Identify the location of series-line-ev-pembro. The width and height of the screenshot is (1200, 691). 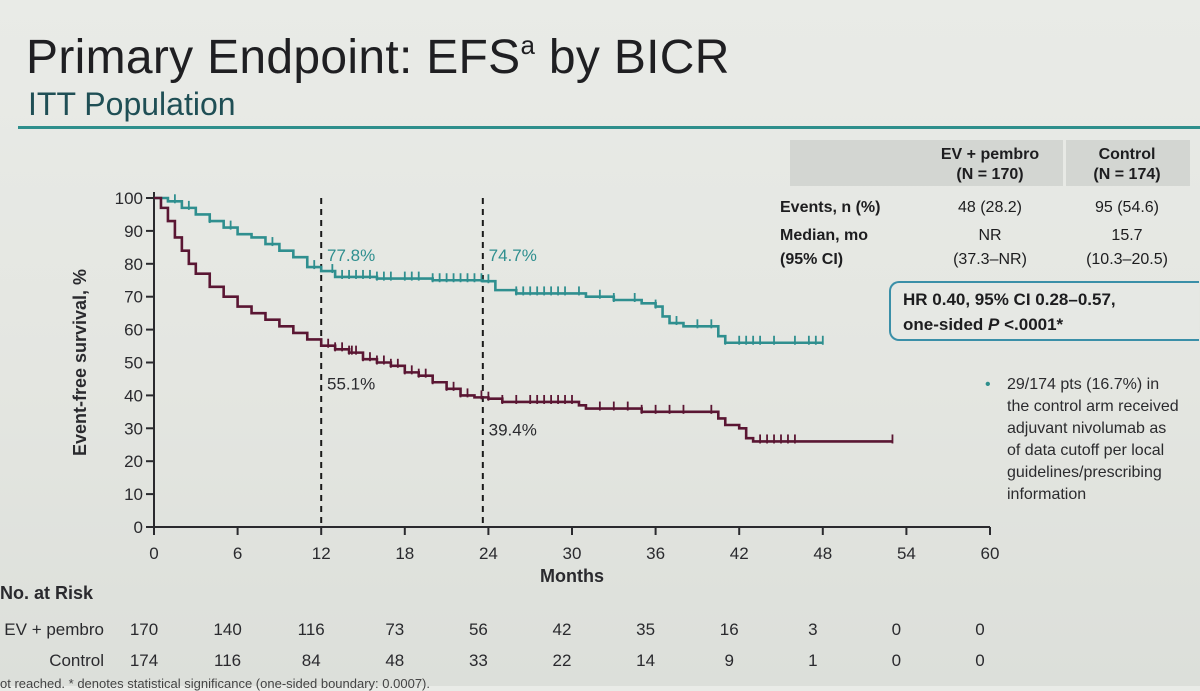
(488, 270).